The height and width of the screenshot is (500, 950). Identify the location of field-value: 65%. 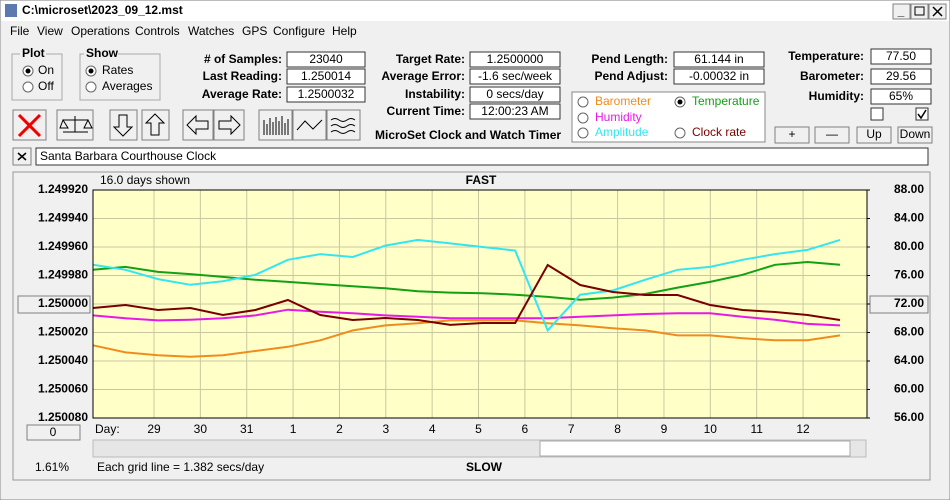
(901, 96).